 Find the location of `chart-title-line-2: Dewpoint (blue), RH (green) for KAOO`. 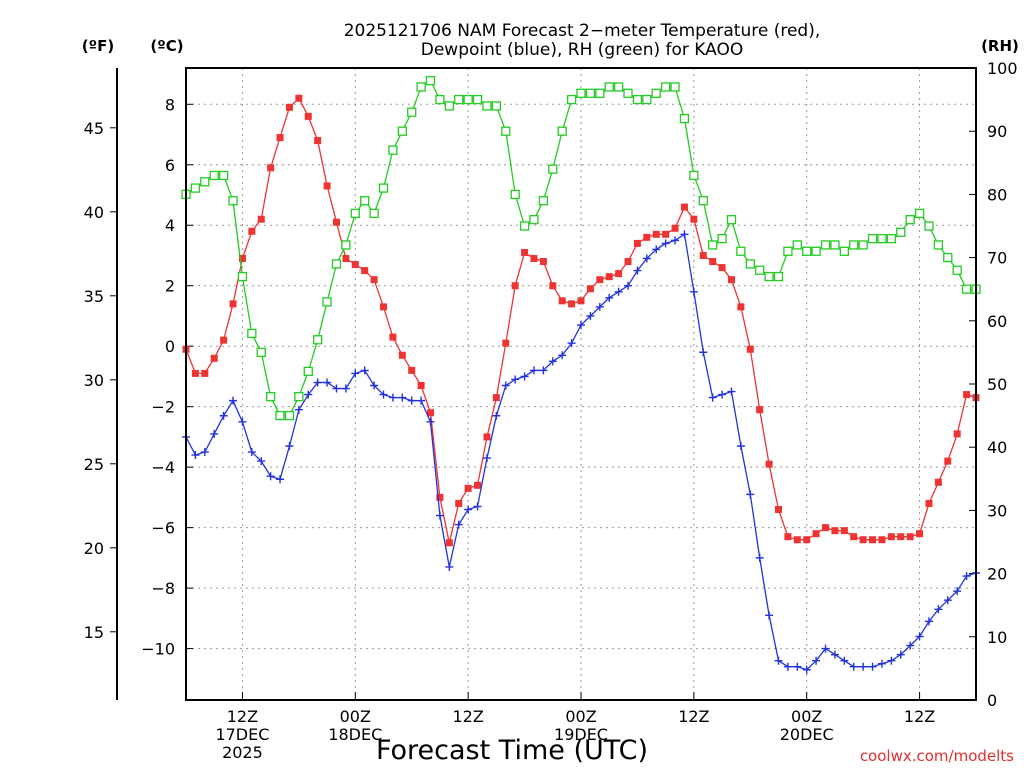

chart-title-line-2: Dewpoint (blue), RH (green) for KAOO is located at coordinates (582, 50).